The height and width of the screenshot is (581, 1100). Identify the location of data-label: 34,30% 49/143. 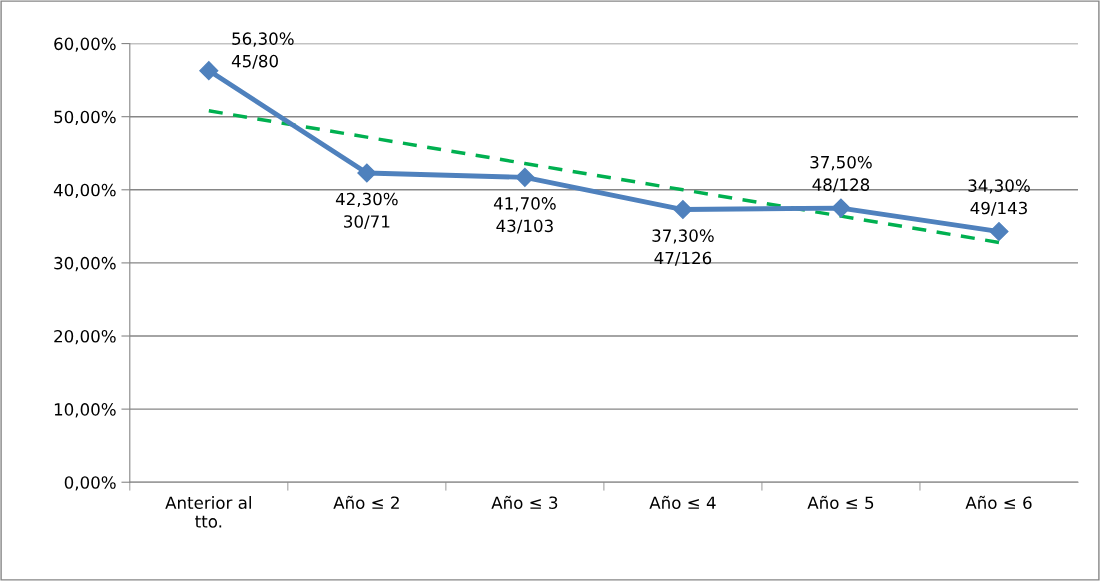
(999, 197).